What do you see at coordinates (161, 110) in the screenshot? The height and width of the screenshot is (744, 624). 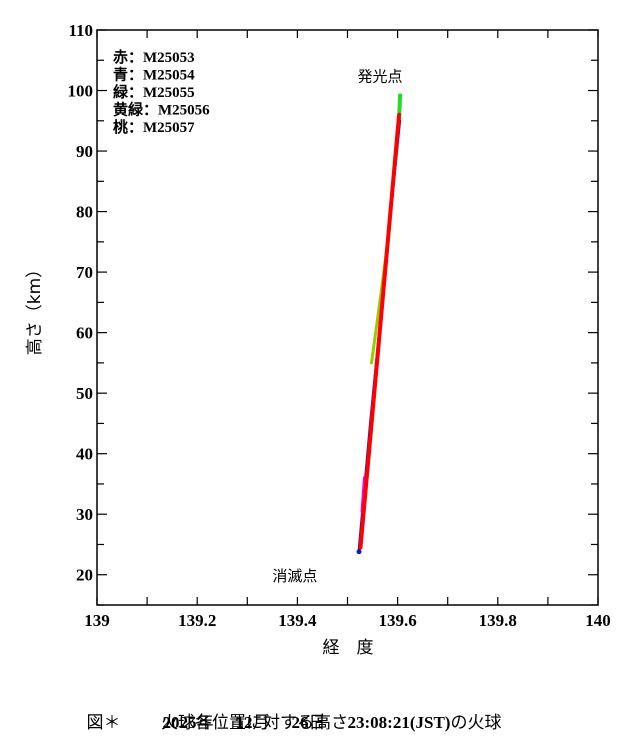 I see `legend-item: 黄緑：M25056` at bounding box center [161, 110].